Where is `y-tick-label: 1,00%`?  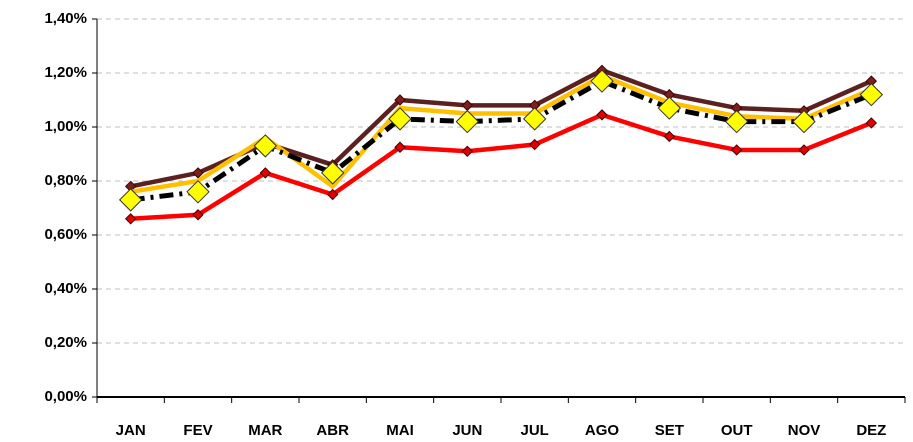 y-tick-label: 1,00% is located at coordinates (65, 126).